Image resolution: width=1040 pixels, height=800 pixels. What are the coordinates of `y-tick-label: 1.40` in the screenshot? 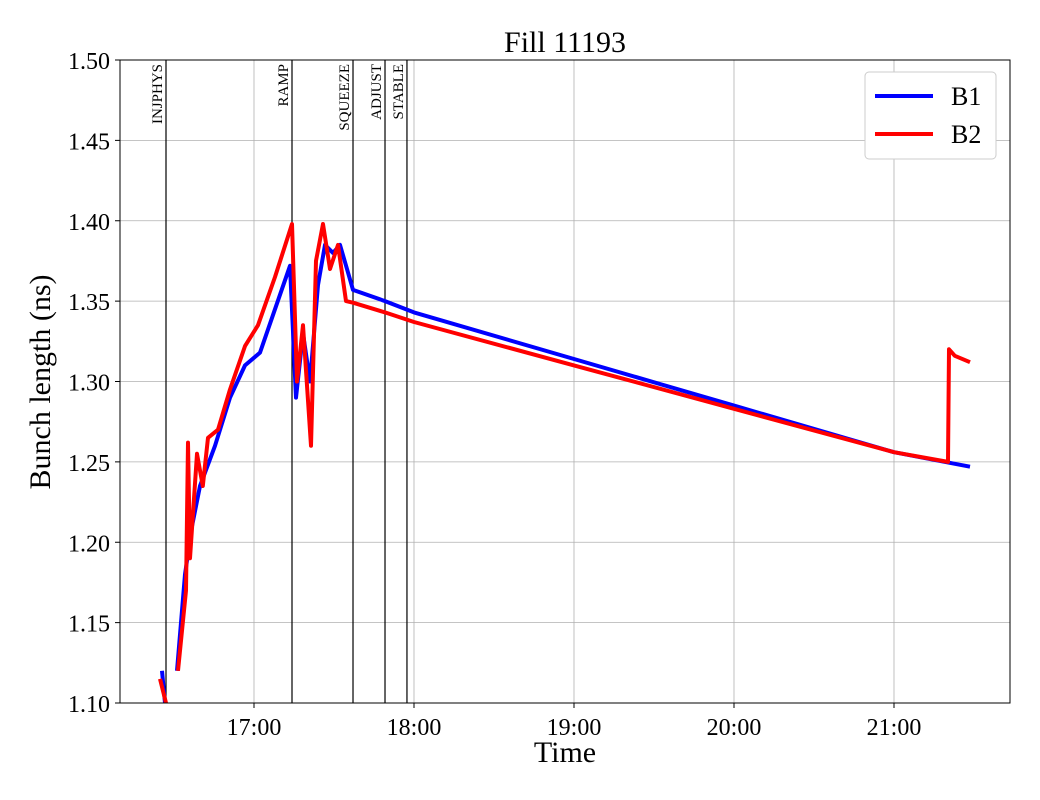 It's located at (89, 223).